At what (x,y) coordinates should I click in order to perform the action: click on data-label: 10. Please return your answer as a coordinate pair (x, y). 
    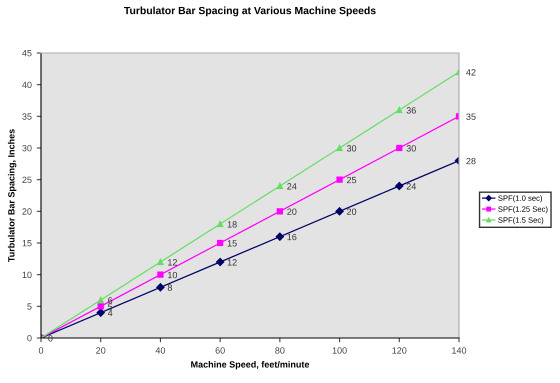
    Looking at the image, I should click on (173, 275).